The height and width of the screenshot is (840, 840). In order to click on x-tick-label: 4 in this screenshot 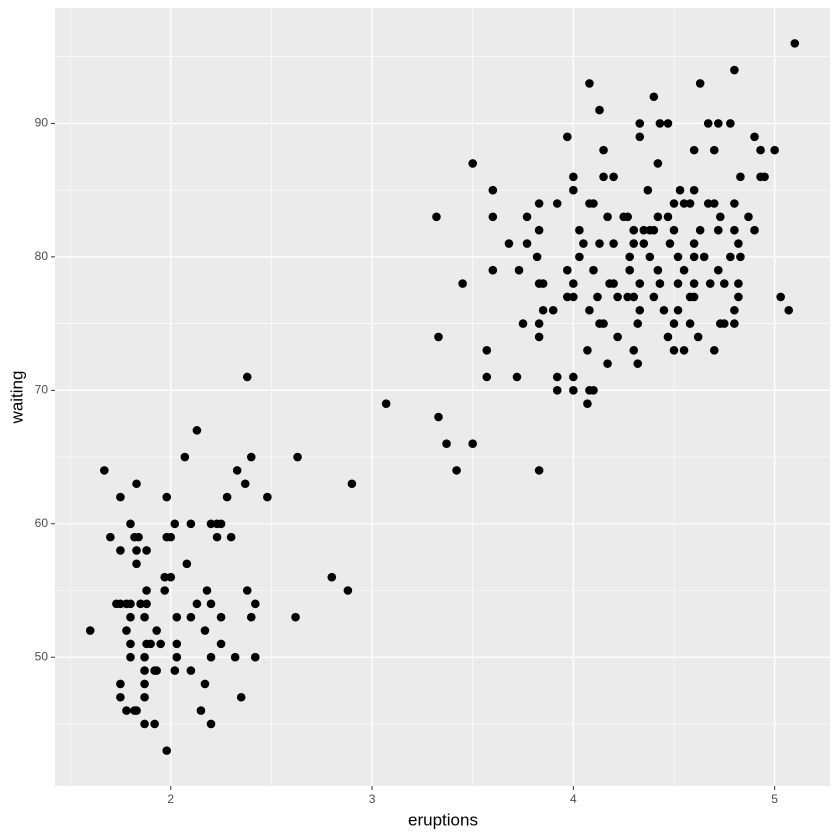, I will do `click(573, 799)`.